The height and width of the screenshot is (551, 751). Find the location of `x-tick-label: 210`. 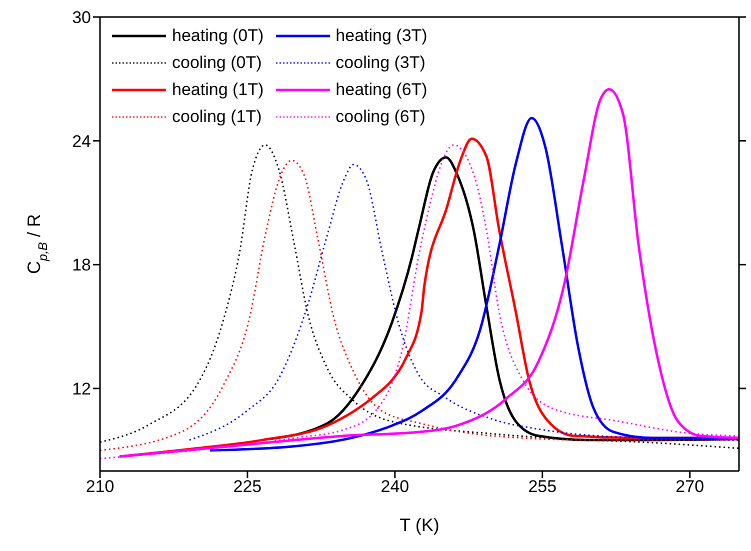

x-tick-label: 210 is located at coordinates (100, 486).